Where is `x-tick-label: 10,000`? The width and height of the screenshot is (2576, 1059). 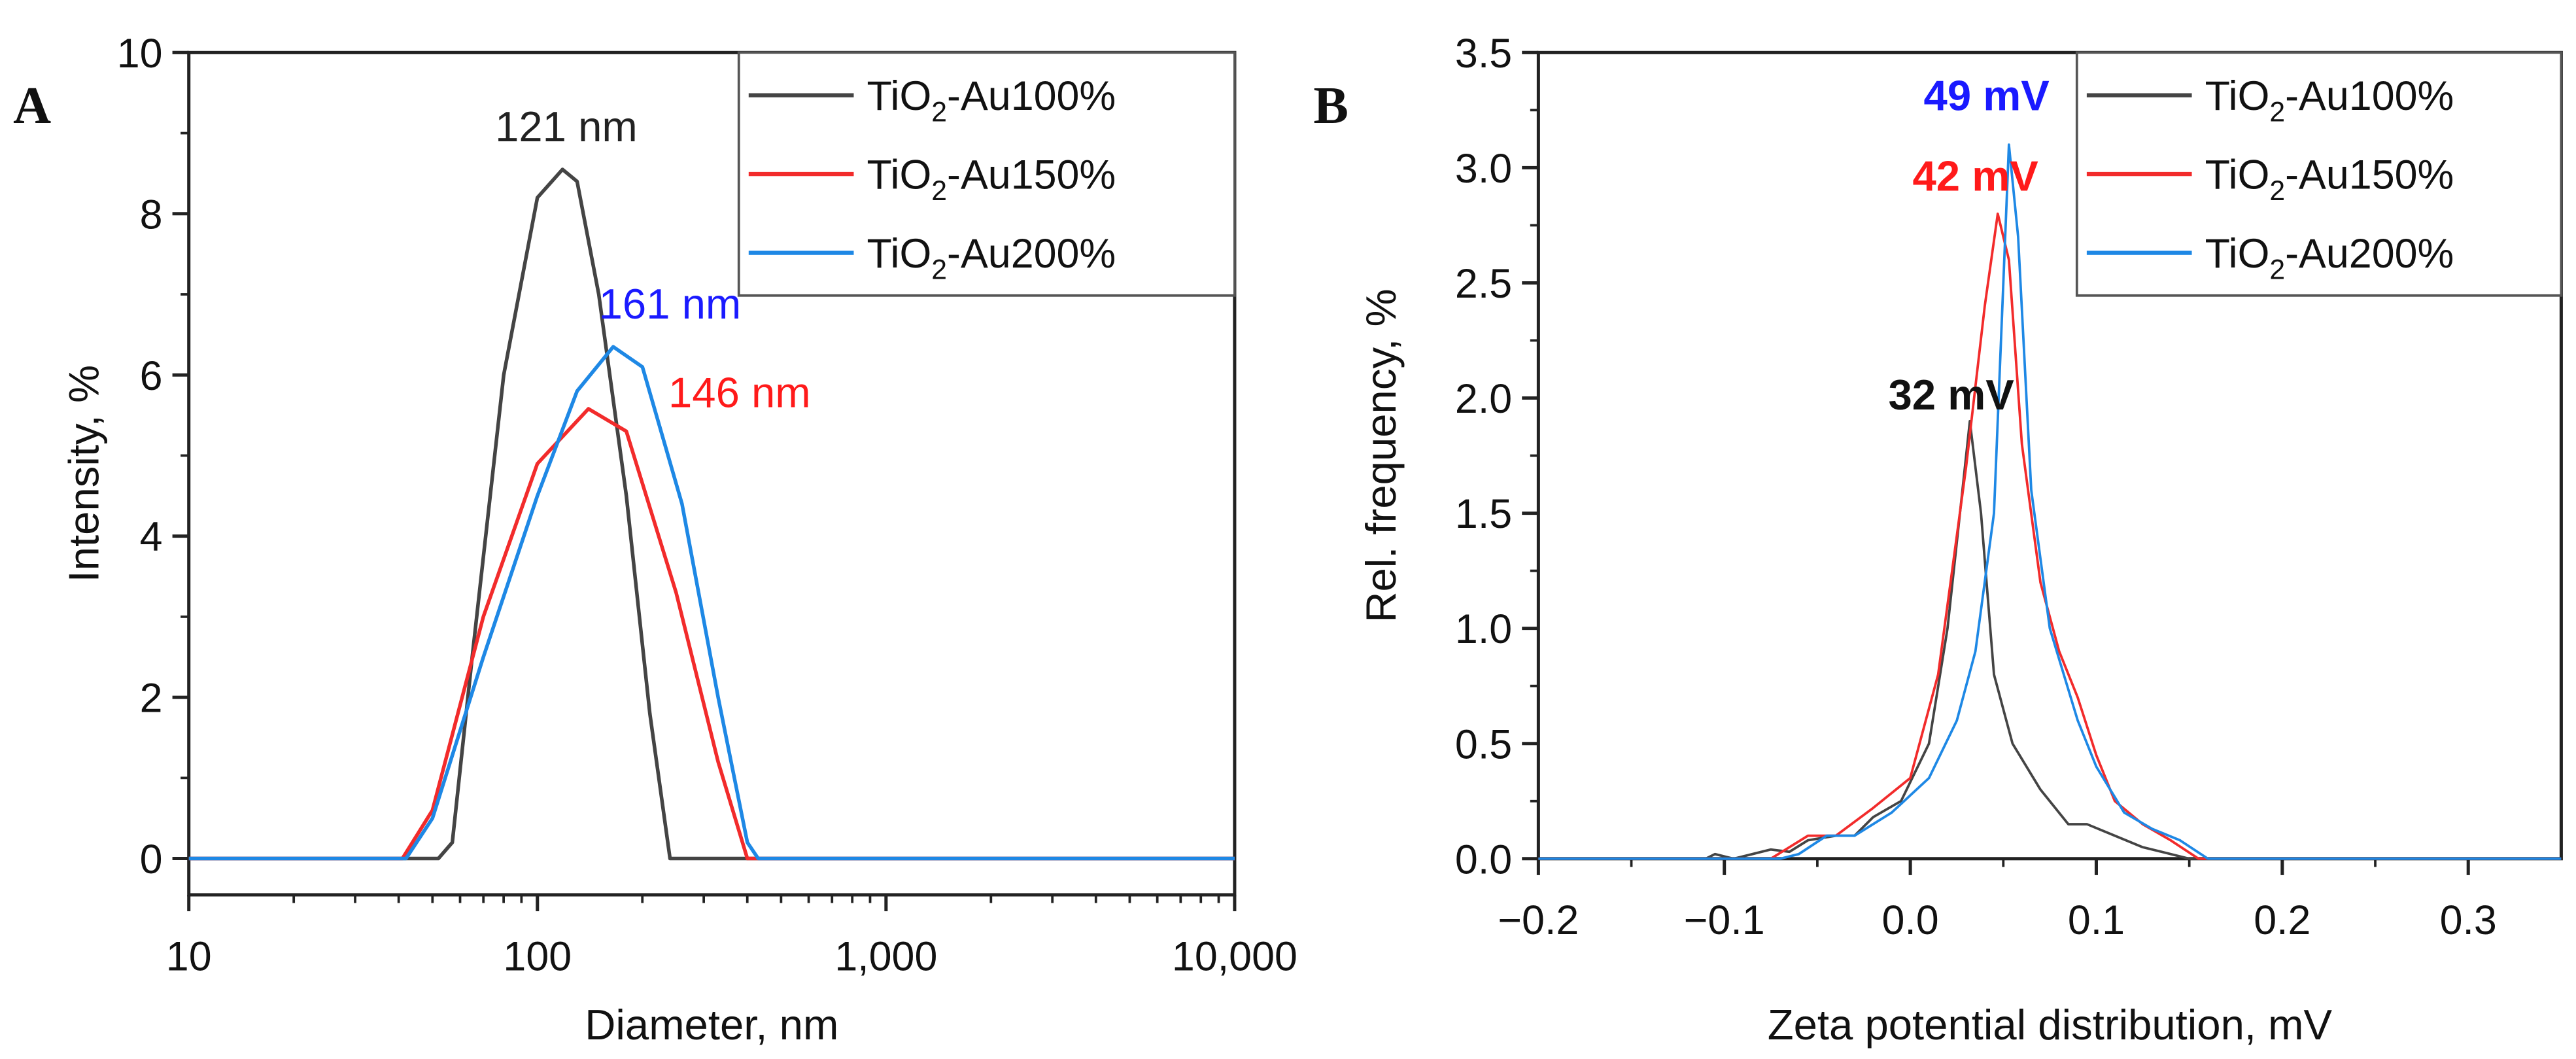 x-tick-label: 10,000 is located at coordinates (1235, 956).